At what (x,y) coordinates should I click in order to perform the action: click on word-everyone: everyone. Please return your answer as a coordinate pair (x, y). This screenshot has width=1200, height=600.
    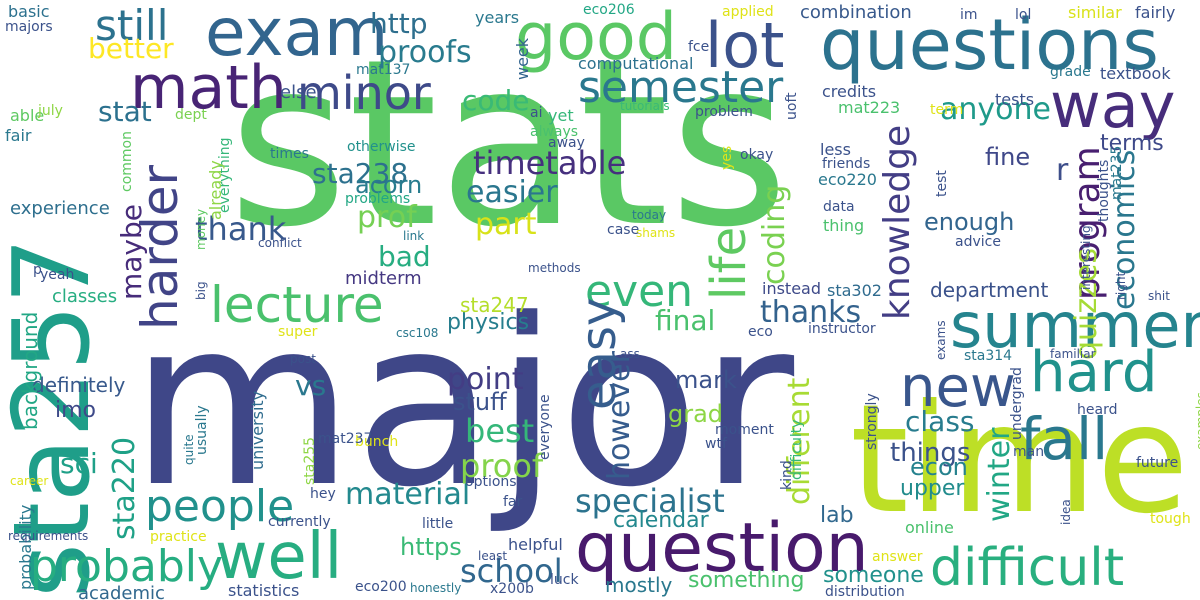
    Looking at the image, I should click on (545, 427).